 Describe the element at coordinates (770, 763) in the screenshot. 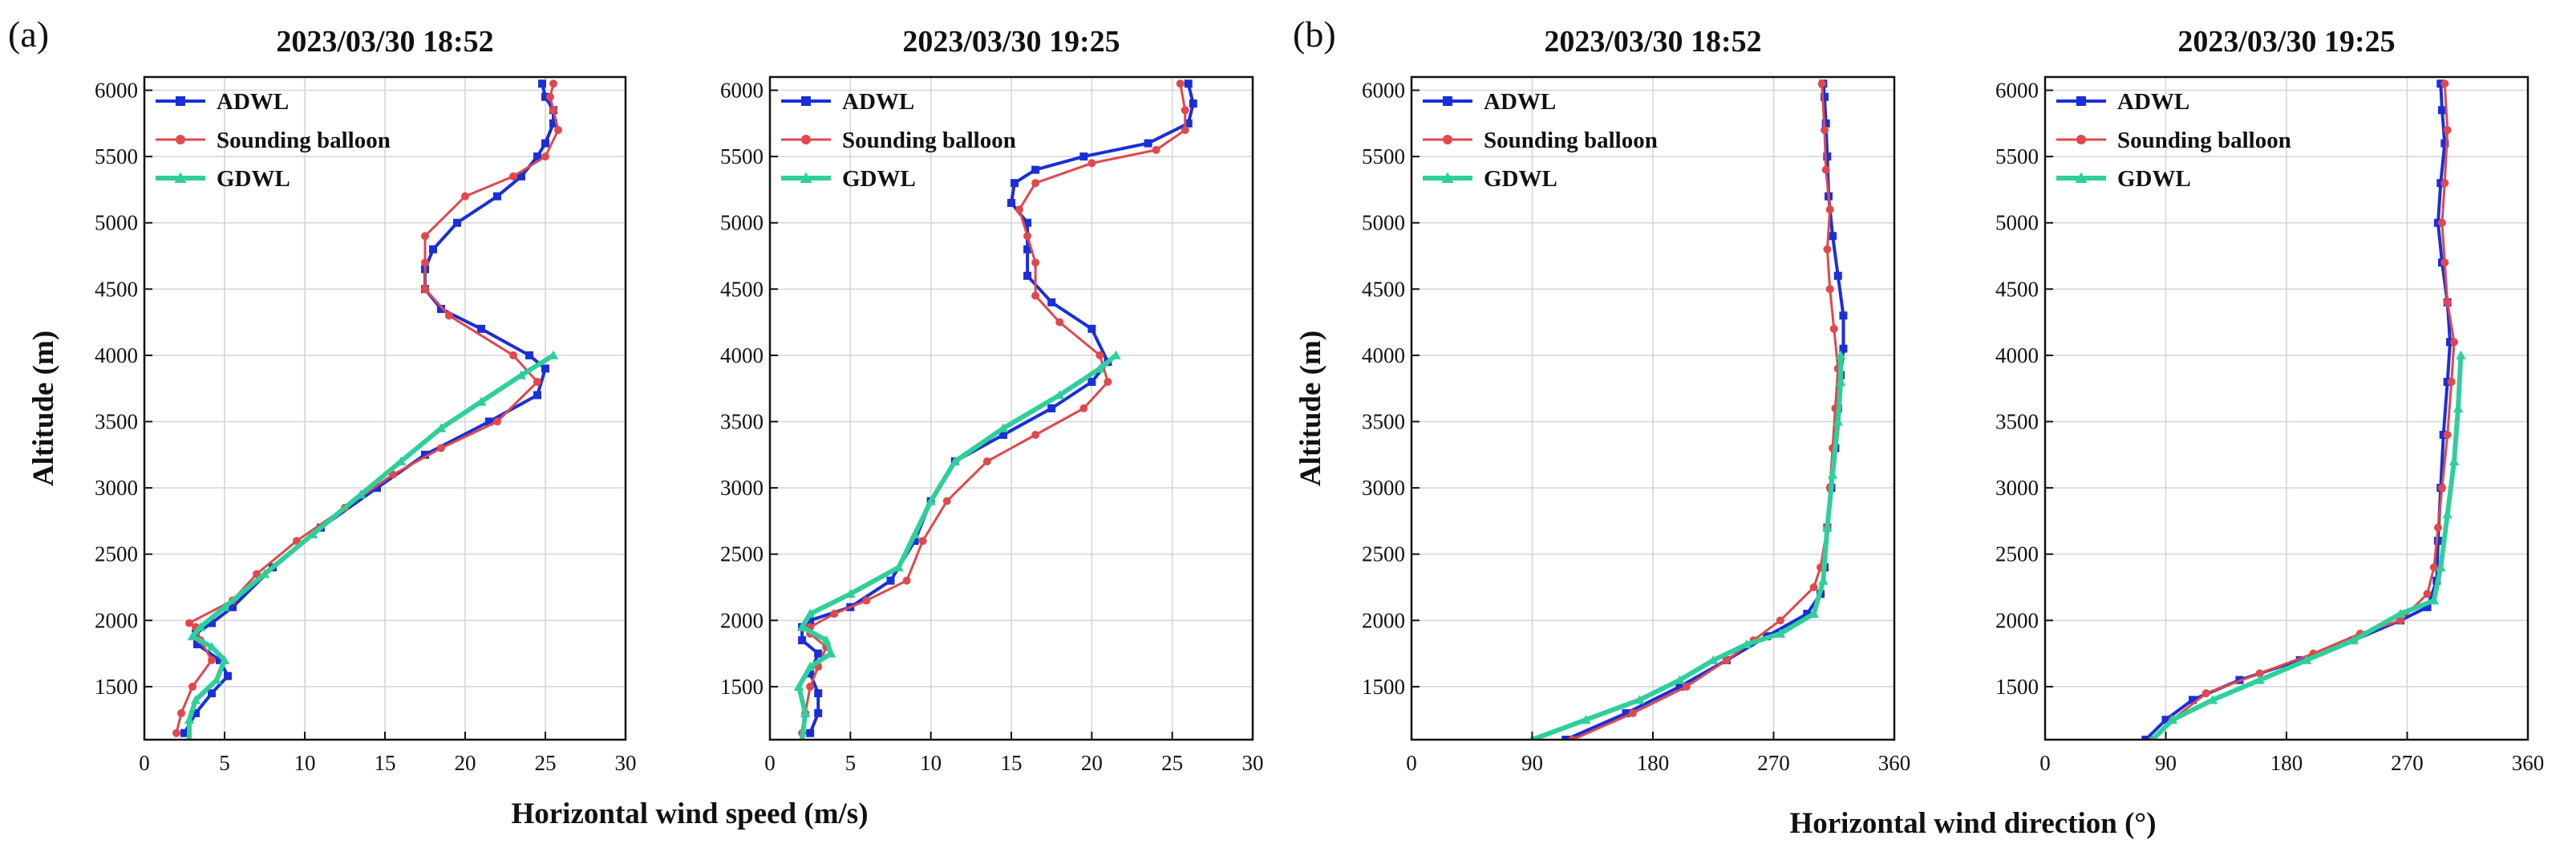

I see `x-tick-label: 0` at that location.